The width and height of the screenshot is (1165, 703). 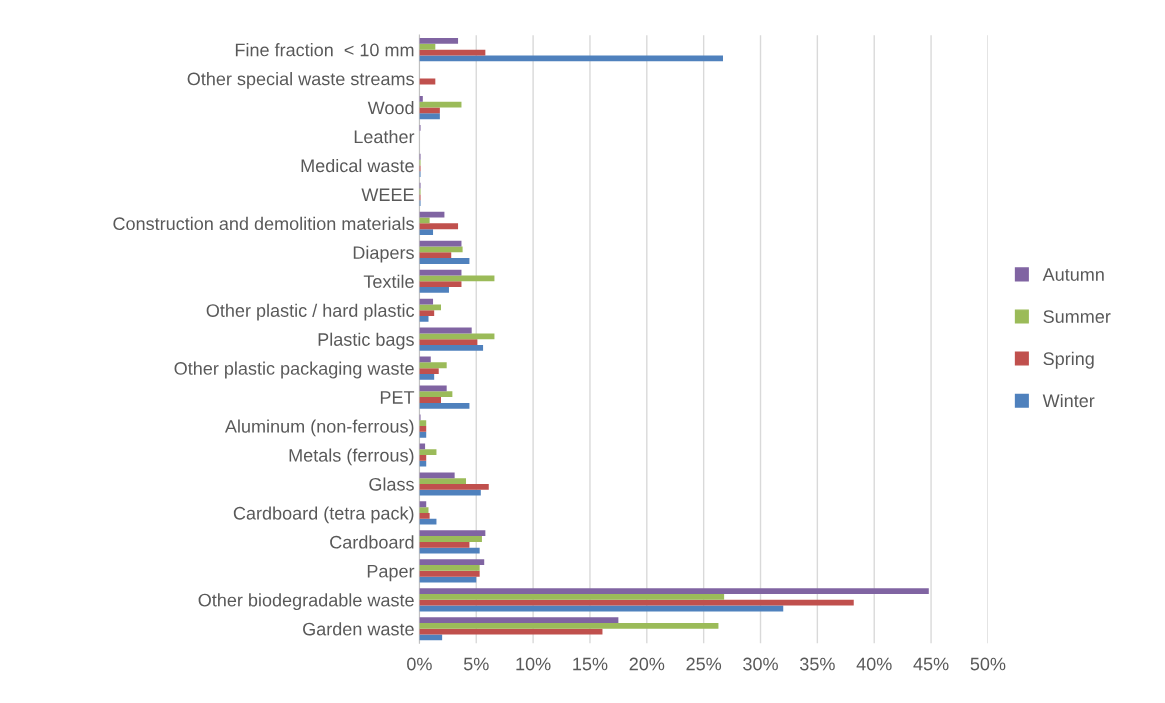 I want to click on y-tick-label: Cardboard, so click(x=372, y=542).